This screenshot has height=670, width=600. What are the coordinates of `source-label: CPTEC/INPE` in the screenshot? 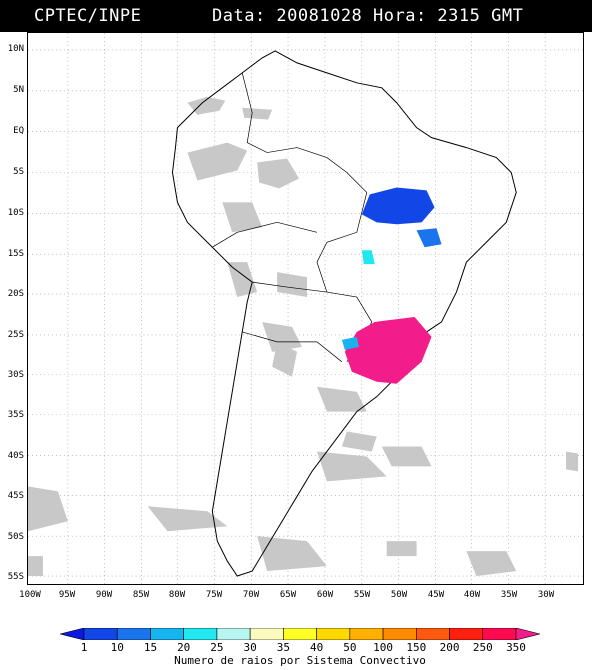 It's located at (88, 16).